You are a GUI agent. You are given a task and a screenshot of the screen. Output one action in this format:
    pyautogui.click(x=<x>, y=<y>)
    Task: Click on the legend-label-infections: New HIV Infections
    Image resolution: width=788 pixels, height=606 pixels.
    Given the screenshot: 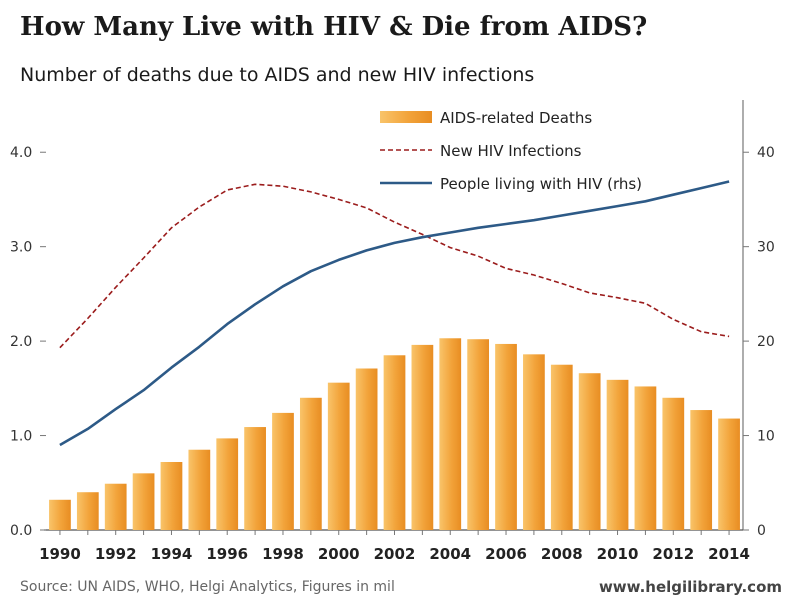 What is the action you would take?
    pyautogui.click(x=511, y=151)
    